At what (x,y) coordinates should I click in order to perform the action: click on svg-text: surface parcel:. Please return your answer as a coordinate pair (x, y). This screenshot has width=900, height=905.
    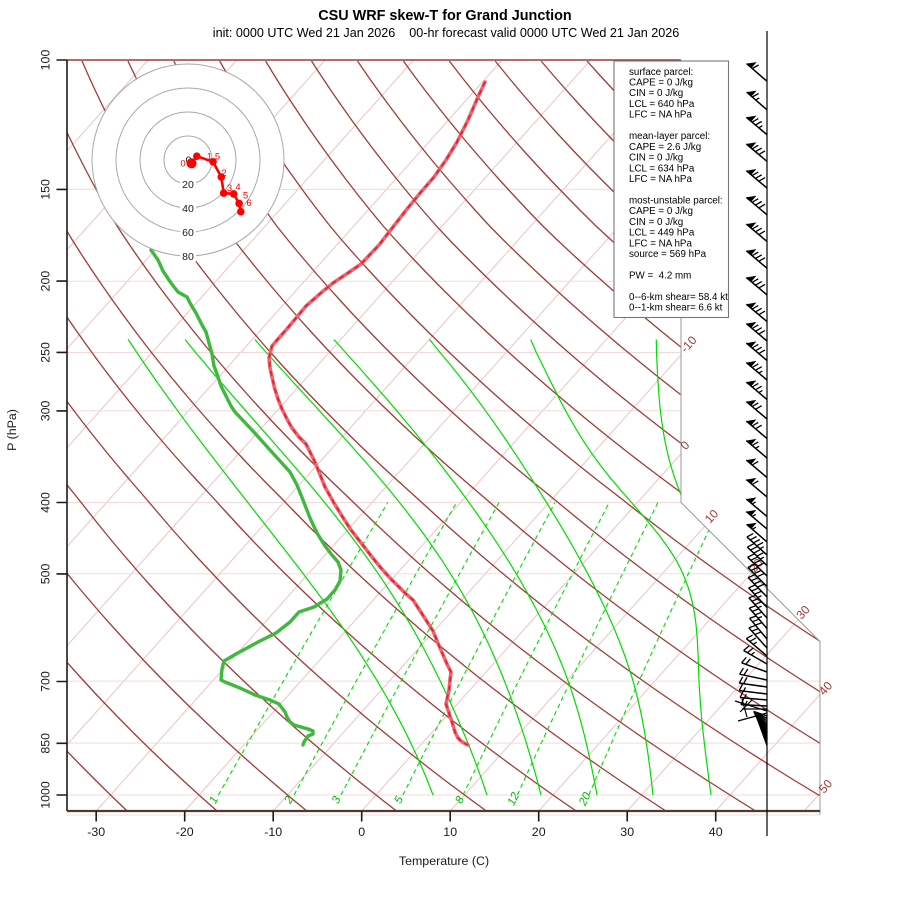
    Looking at the image, I should click on (661, 72).